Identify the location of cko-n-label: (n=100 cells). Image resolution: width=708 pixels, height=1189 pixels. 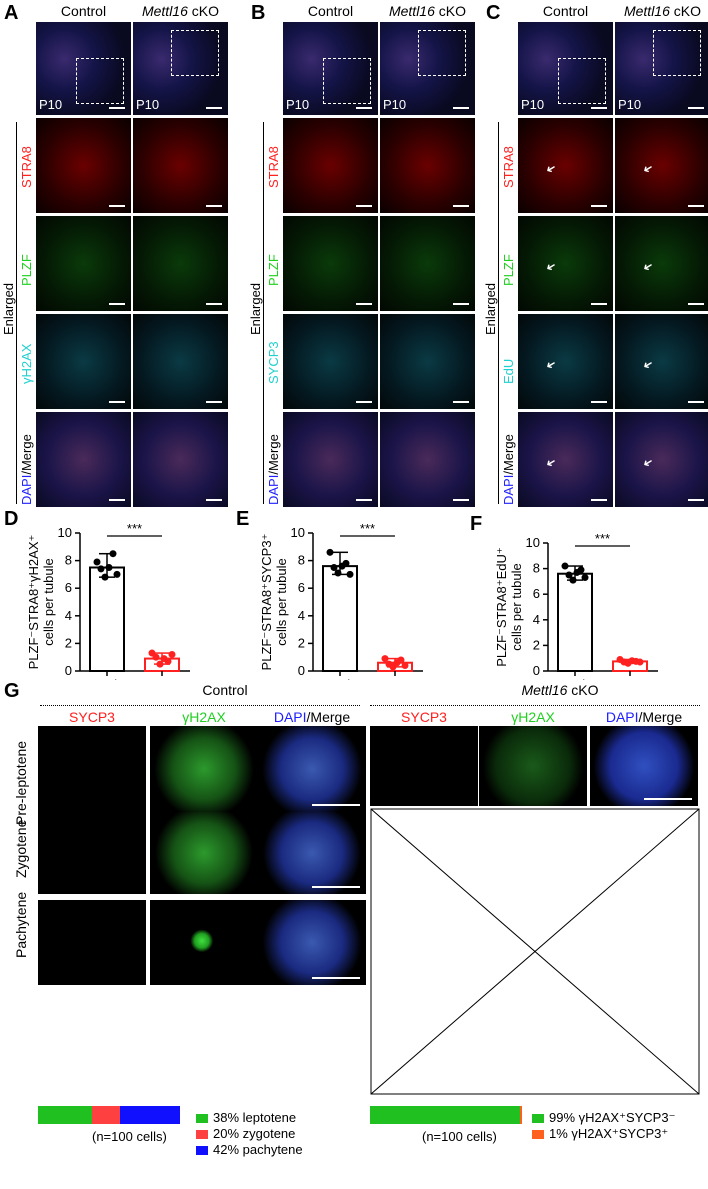
(459, 1136).